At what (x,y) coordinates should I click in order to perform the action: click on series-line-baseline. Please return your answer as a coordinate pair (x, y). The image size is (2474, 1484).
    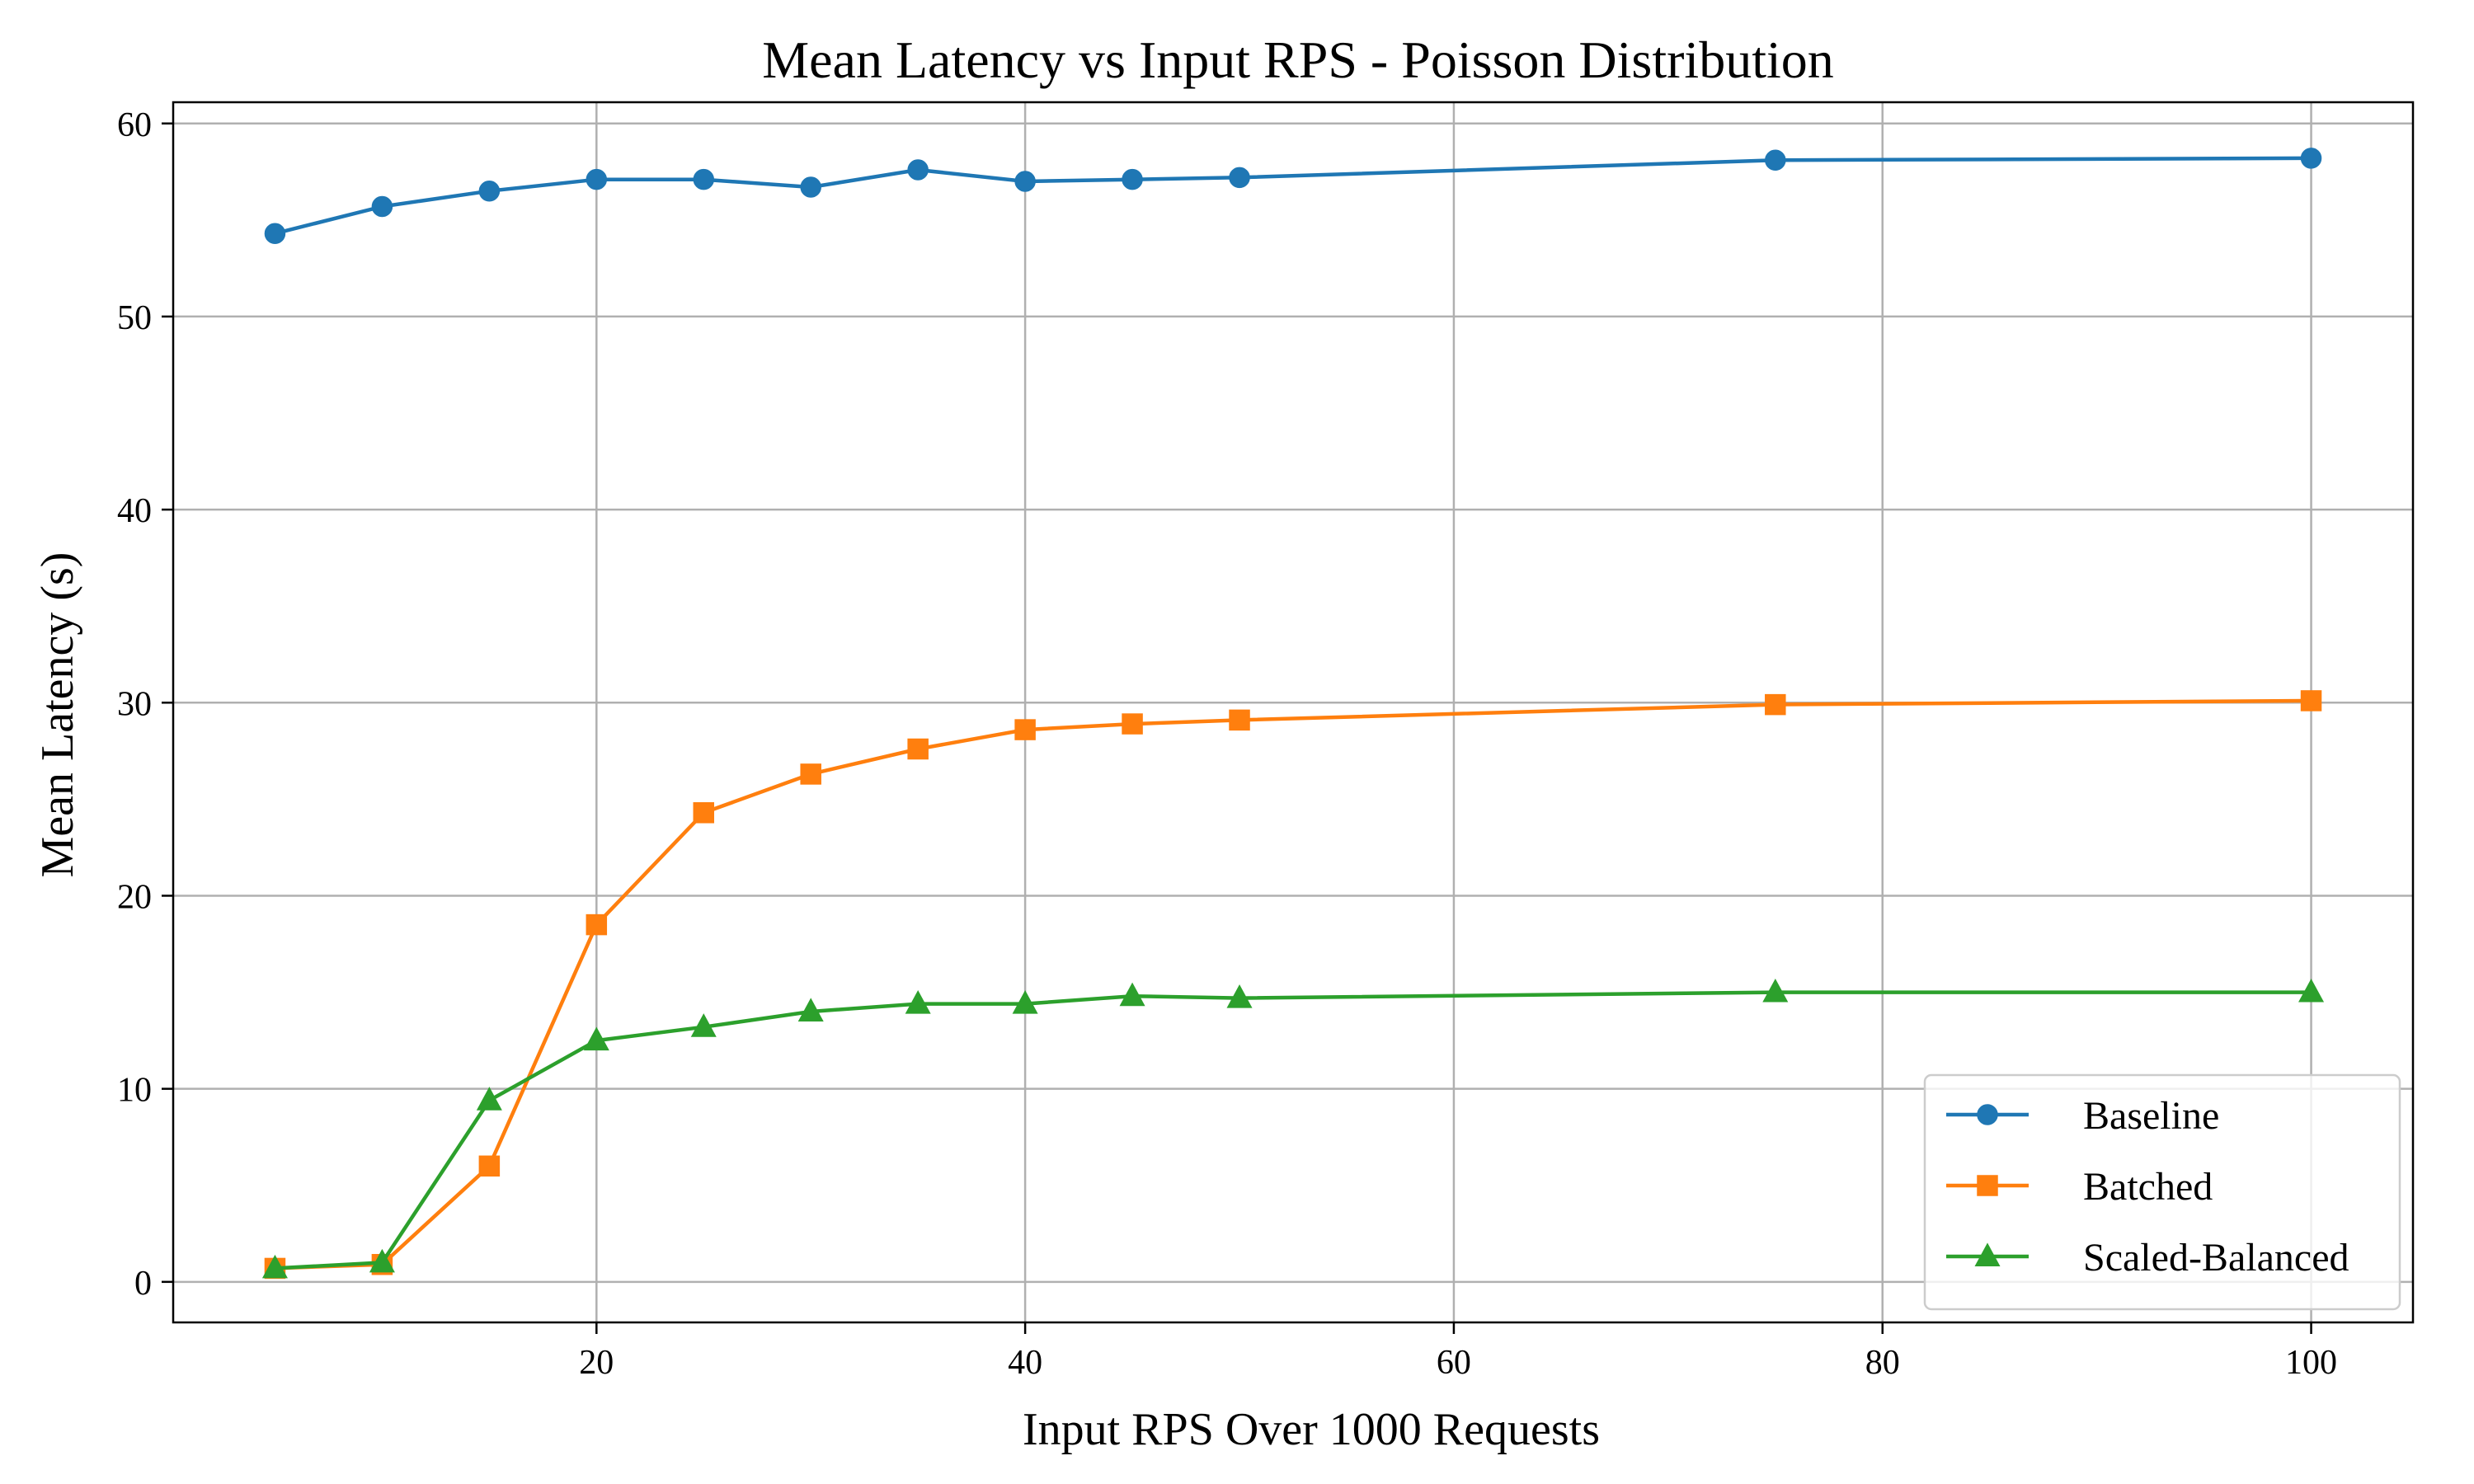
    Looking at the image, I should click on (1293, 196).